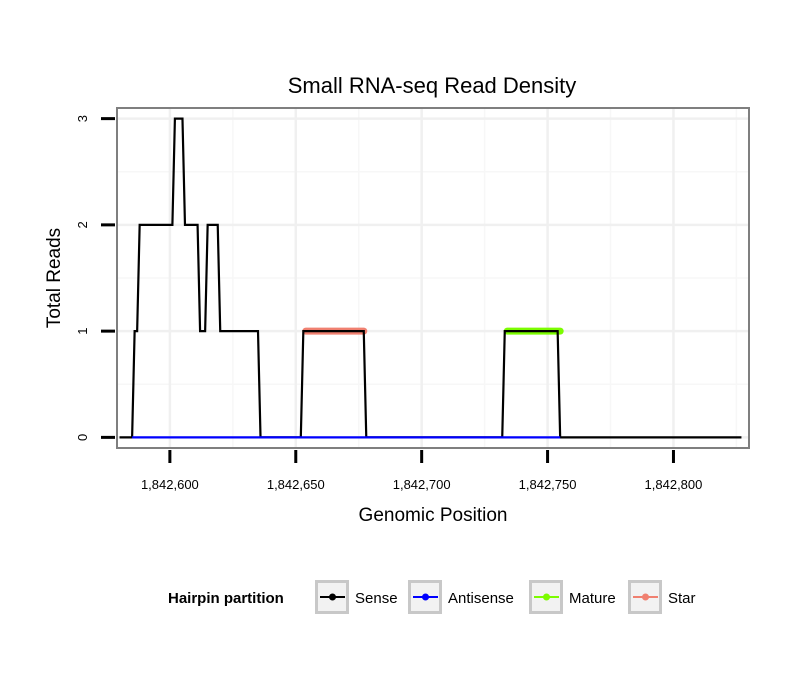  I want to click on x-tick-label: 1,842,600, so click(170, 484).